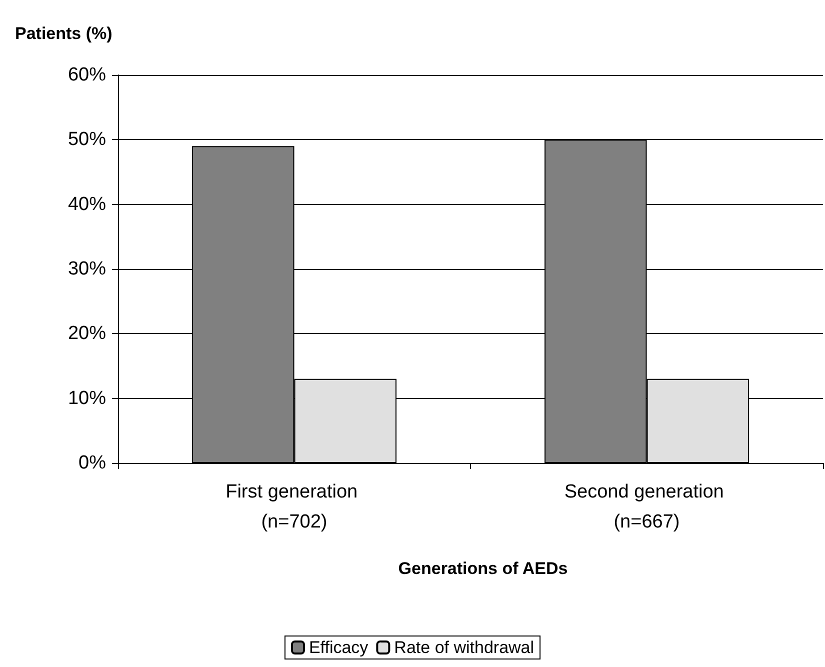  I want to click on y-tick-label: 20%, so click(87, 333).